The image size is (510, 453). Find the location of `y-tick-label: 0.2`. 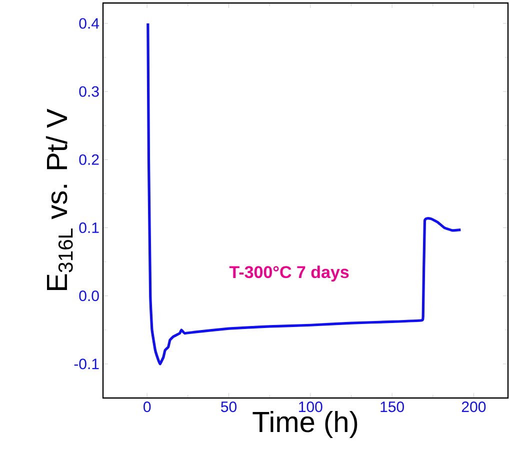

y-tick-label: 0.2 is located at coordinates (89, 159).